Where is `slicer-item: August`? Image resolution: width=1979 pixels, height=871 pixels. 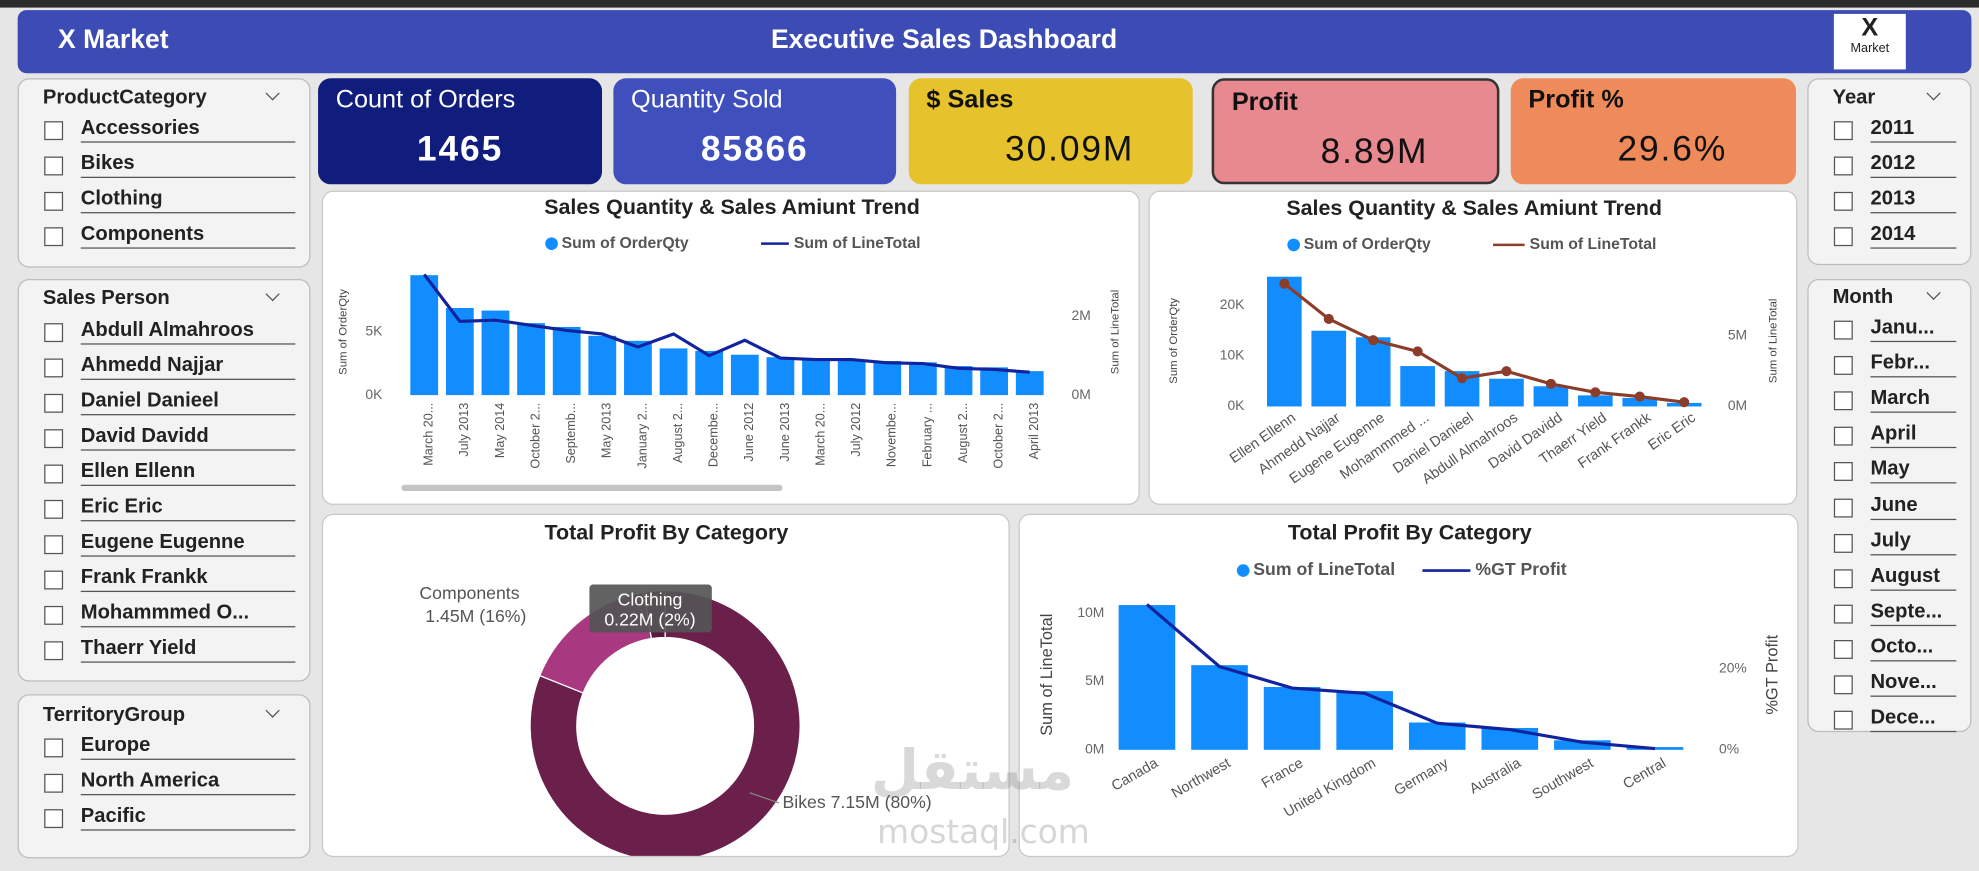
slicer-item: August is located at coordinates (1913, 578).